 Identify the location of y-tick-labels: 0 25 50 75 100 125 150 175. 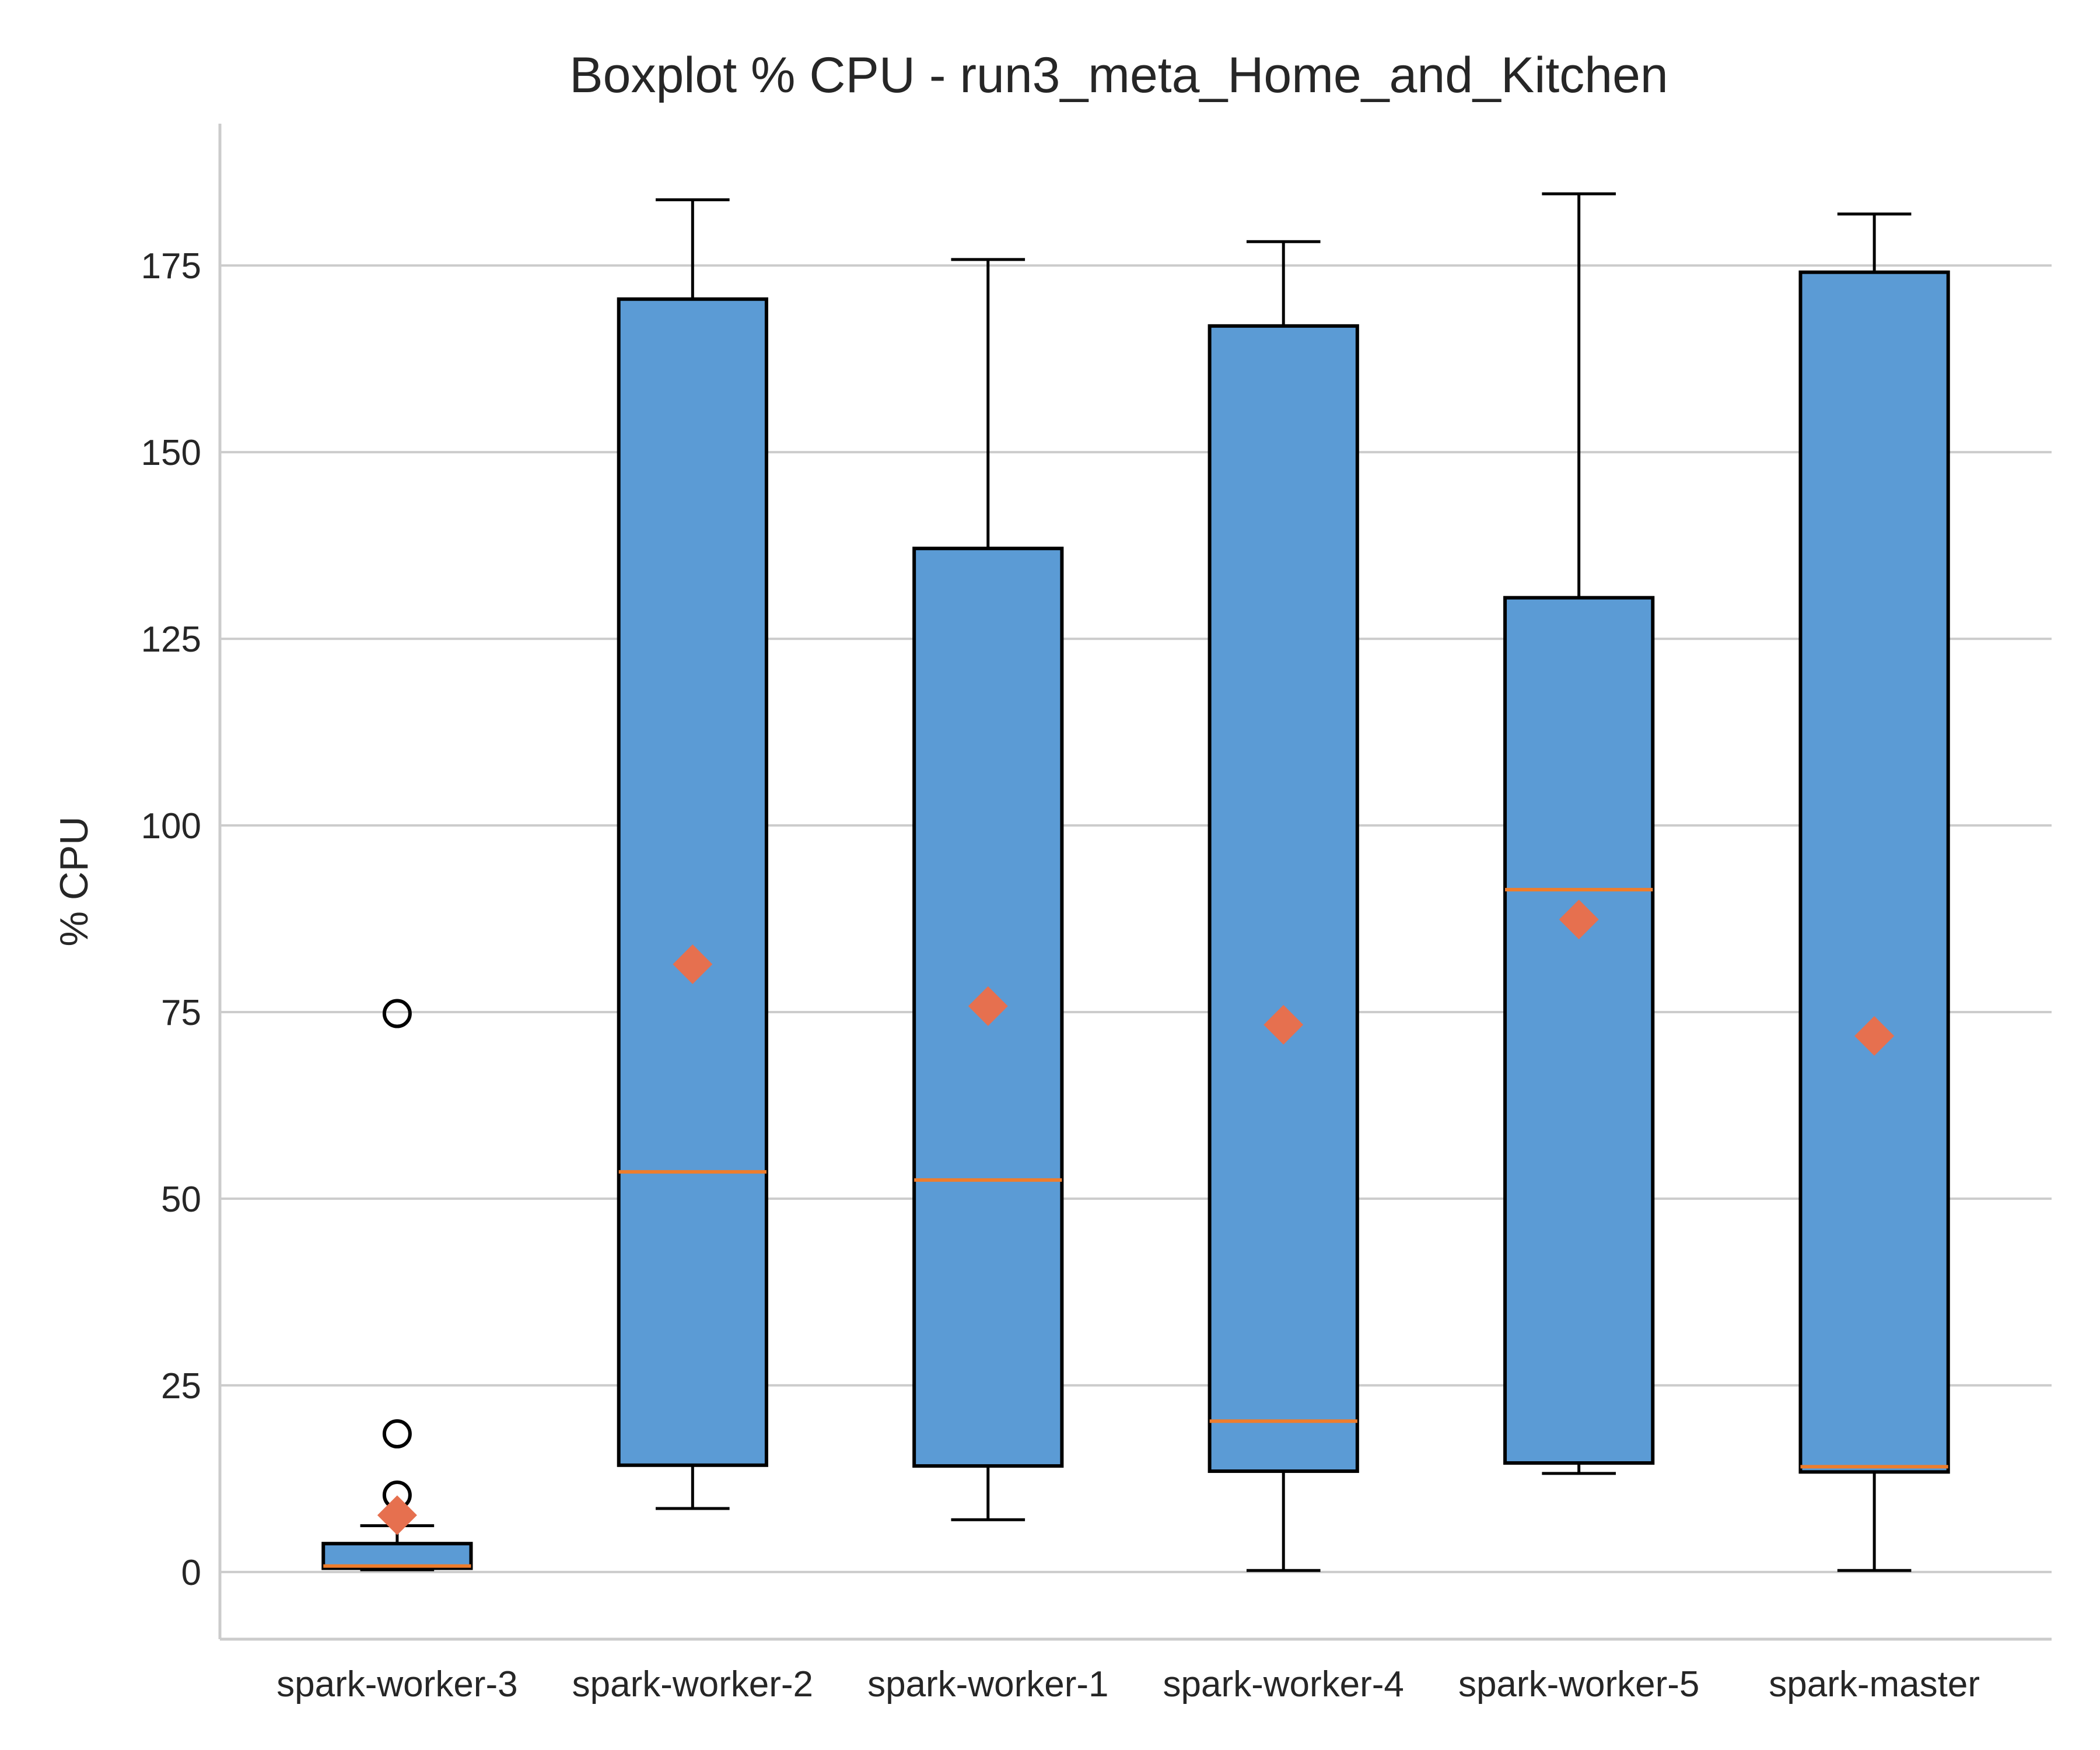
(171, 919).